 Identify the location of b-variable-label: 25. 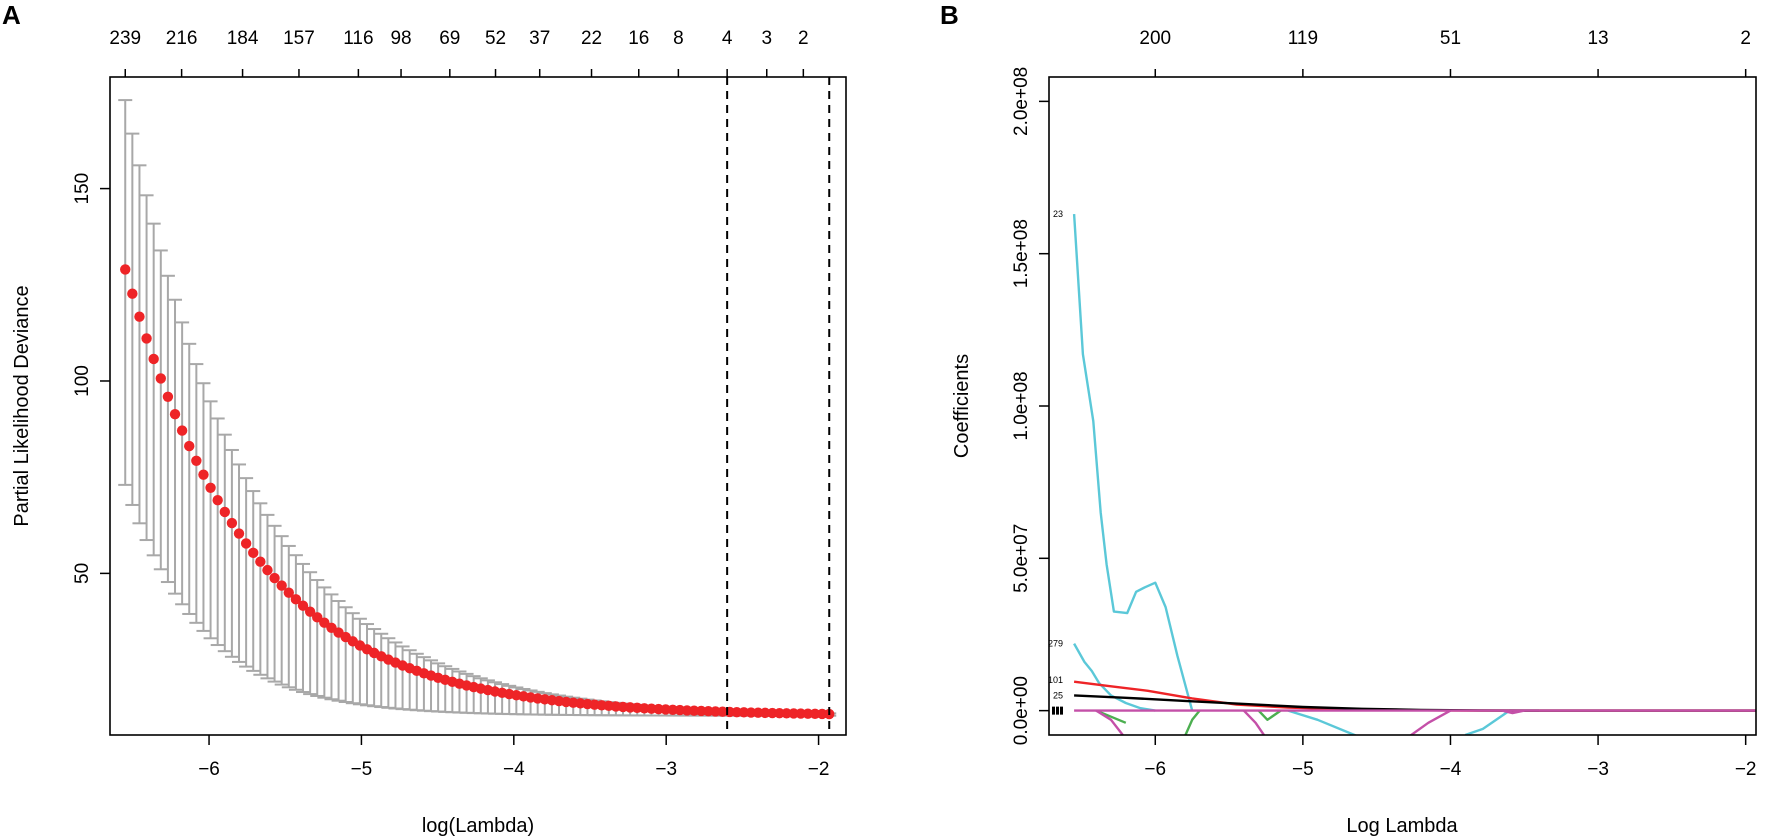
(1058, 695).